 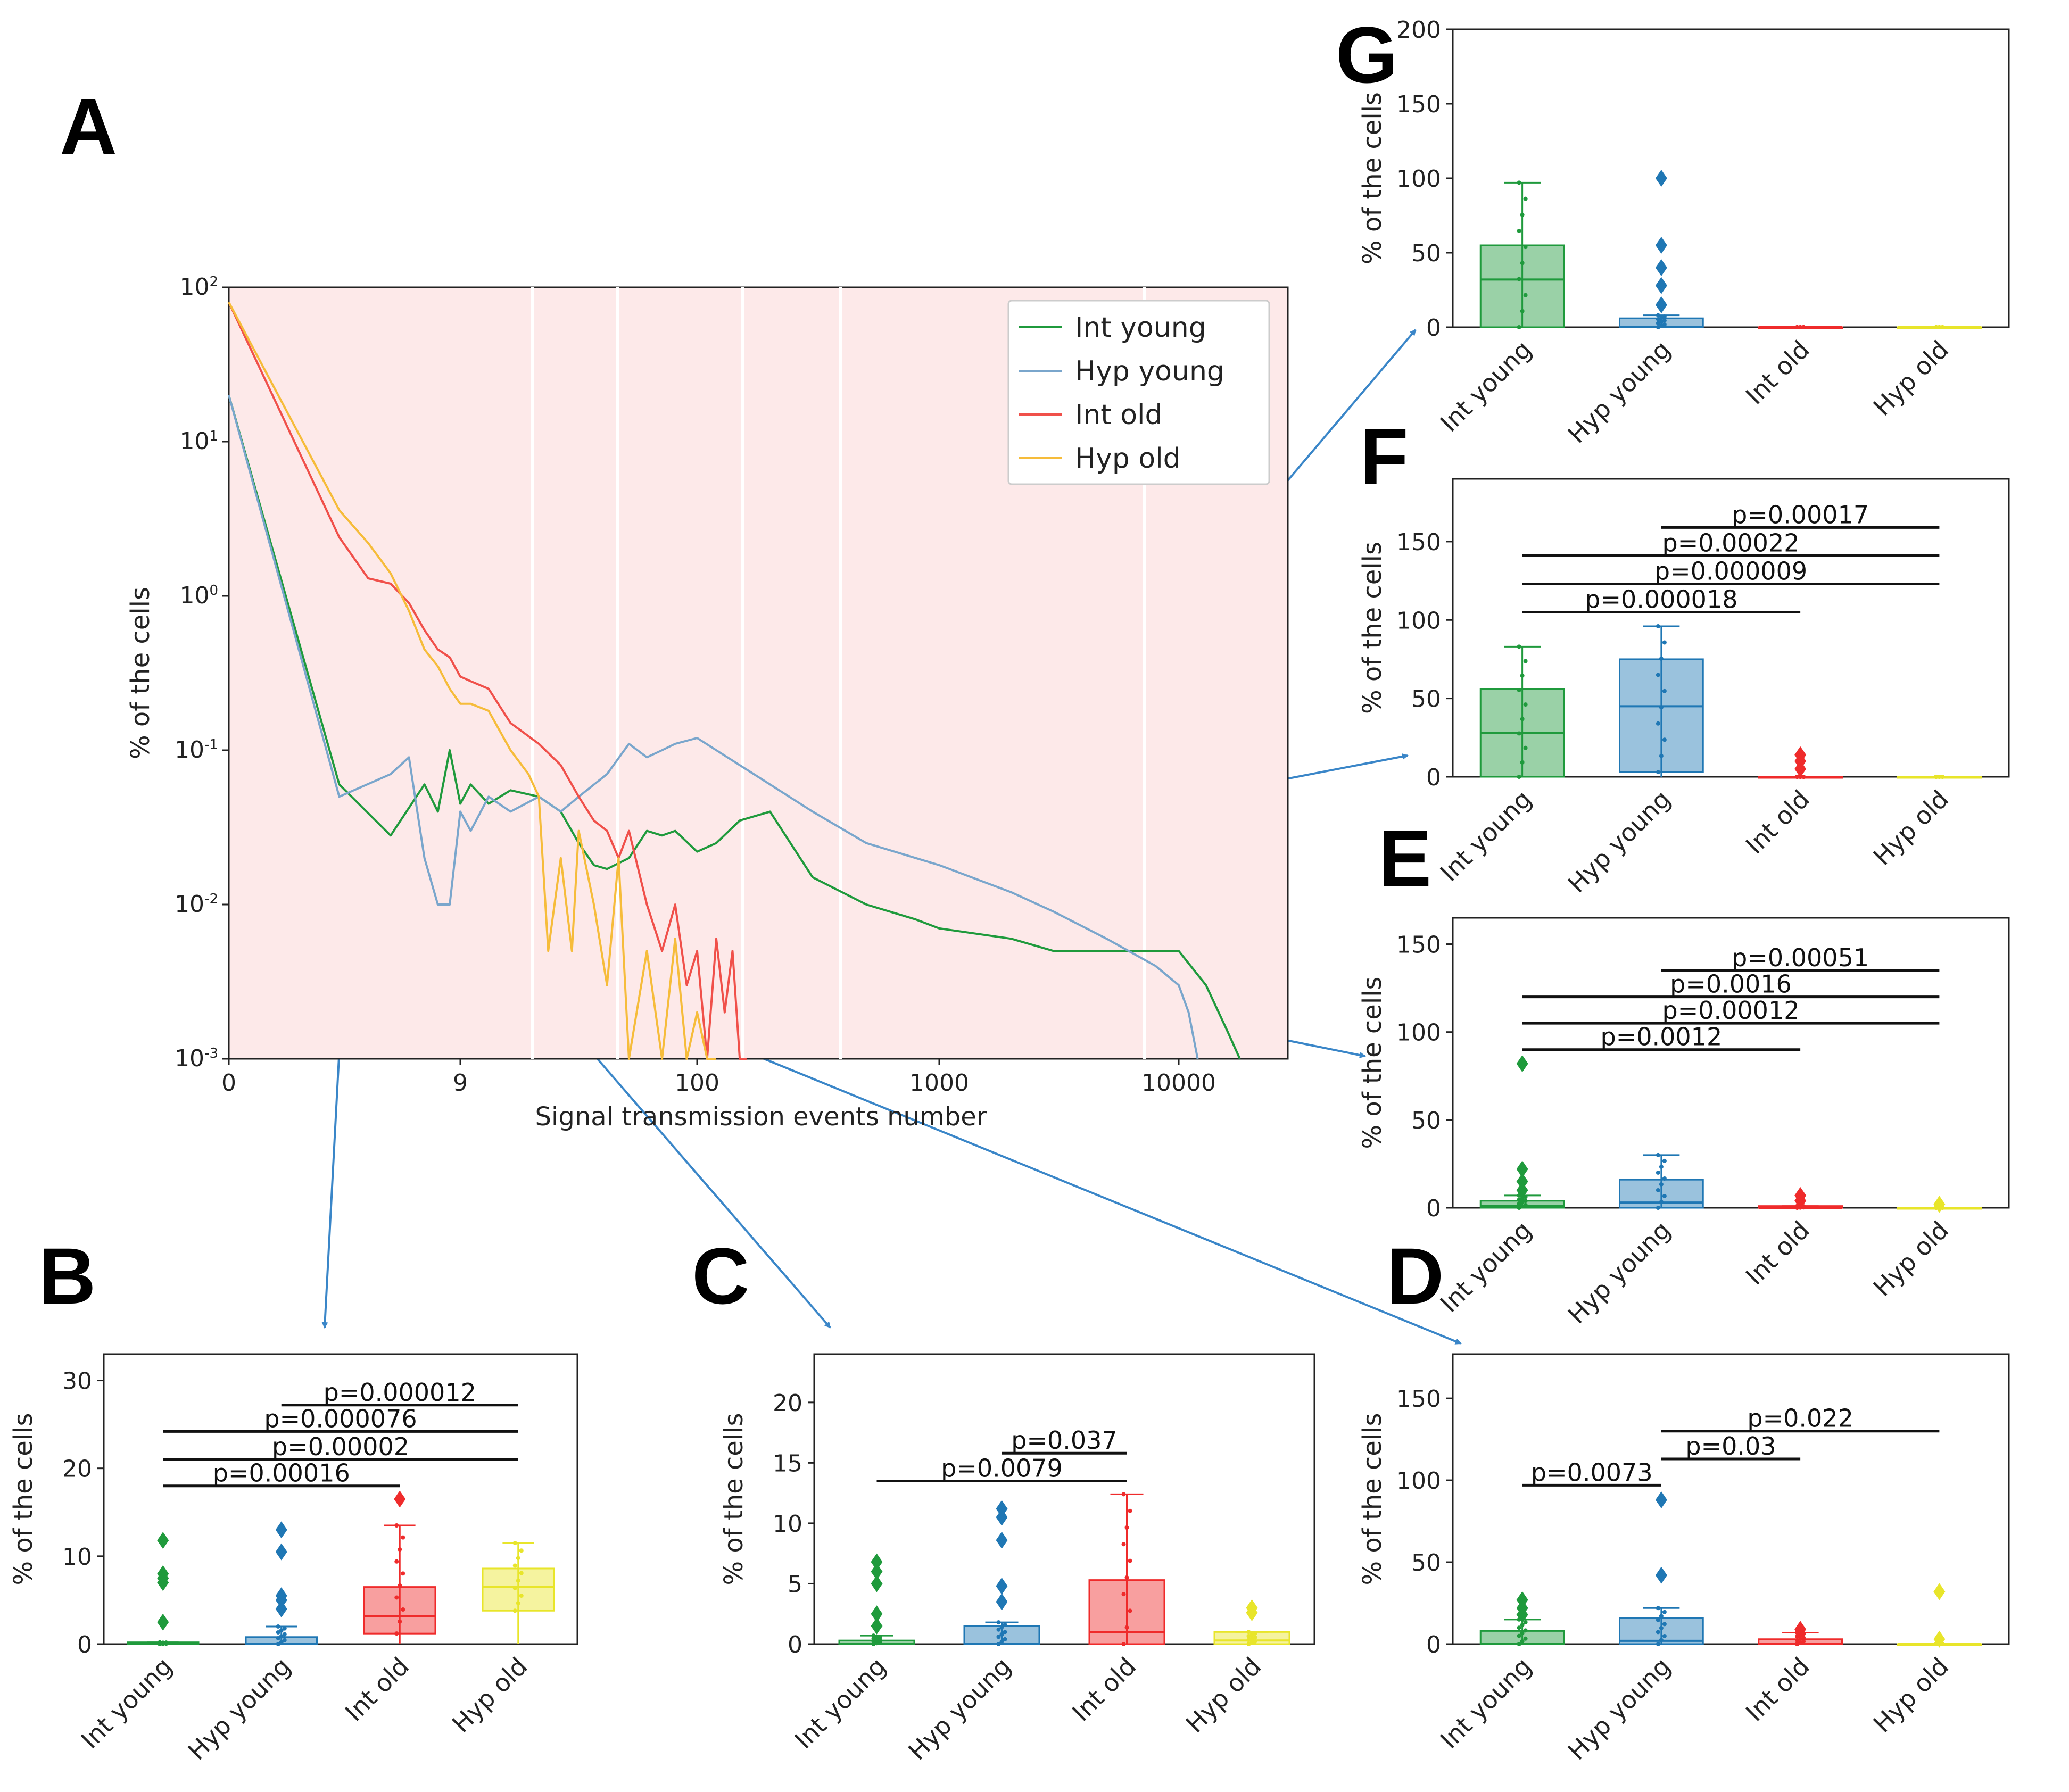 I want to click on legend-label: Int young, so click(x=1141, y=328).